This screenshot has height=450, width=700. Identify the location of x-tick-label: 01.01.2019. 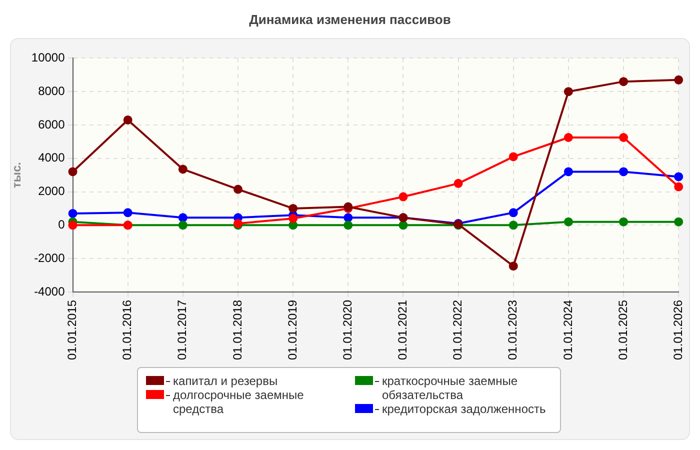
(292, 330).